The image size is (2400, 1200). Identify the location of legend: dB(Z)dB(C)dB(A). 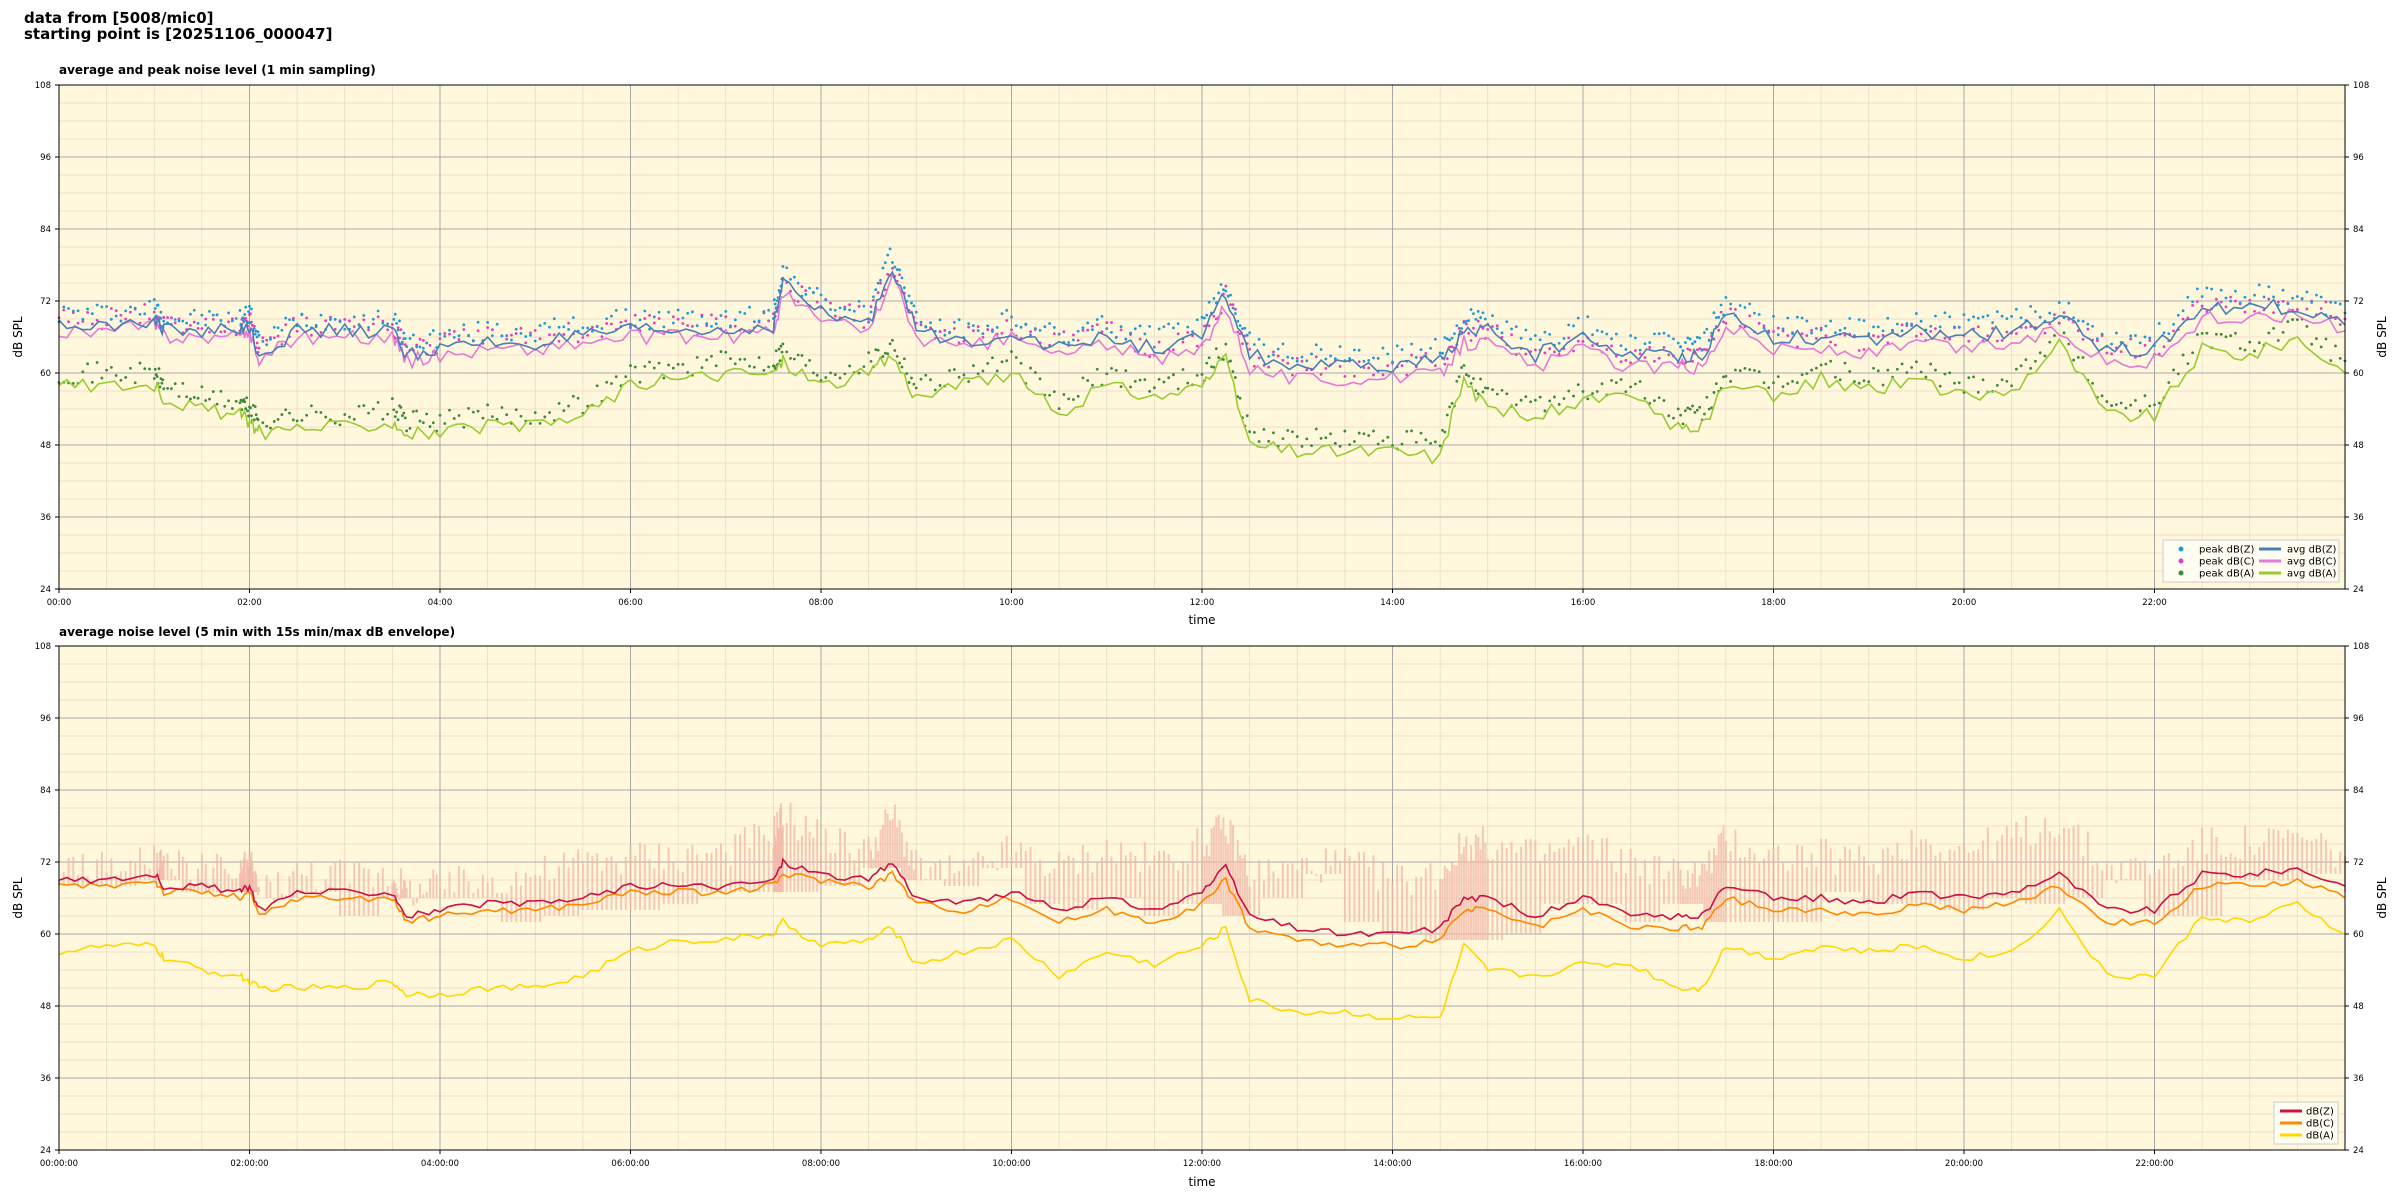
(2306, 1123).